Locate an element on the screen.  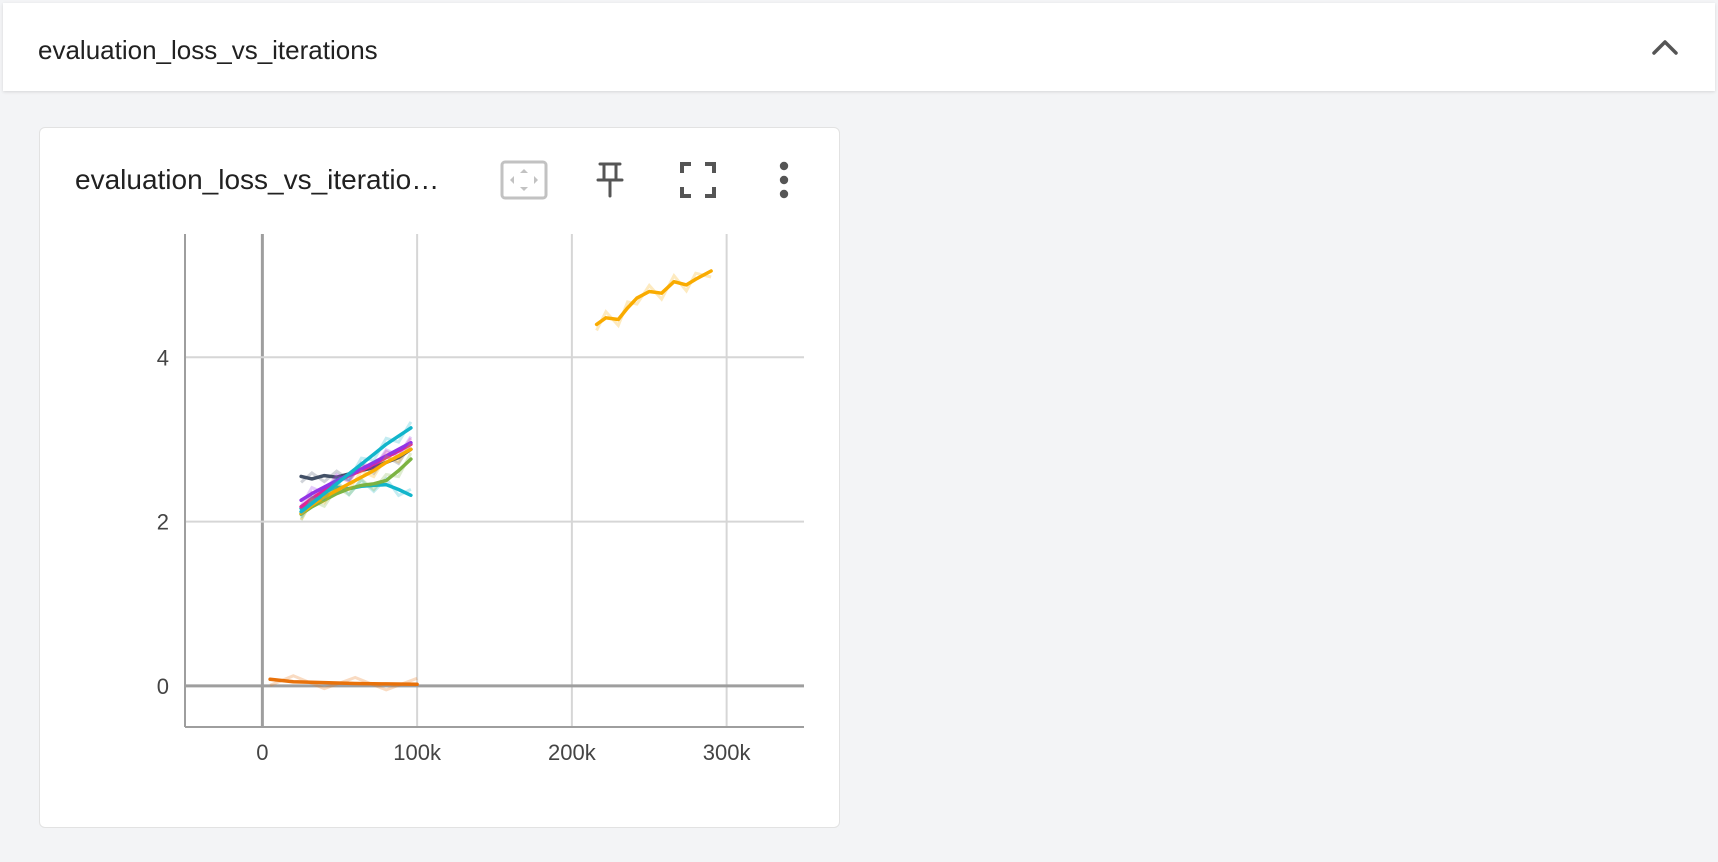
y-tick-label: 0 is located at coordinates (163, 686).